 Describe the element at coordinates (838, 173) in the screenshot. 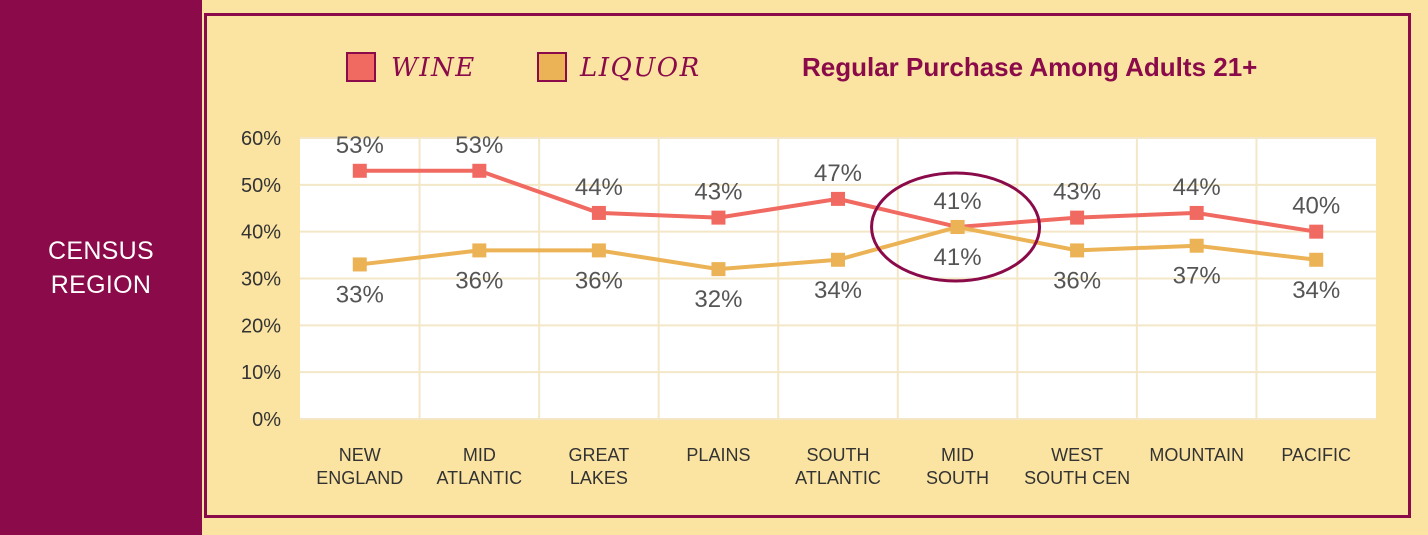

I see `data-label-wine: 47%` at that location.